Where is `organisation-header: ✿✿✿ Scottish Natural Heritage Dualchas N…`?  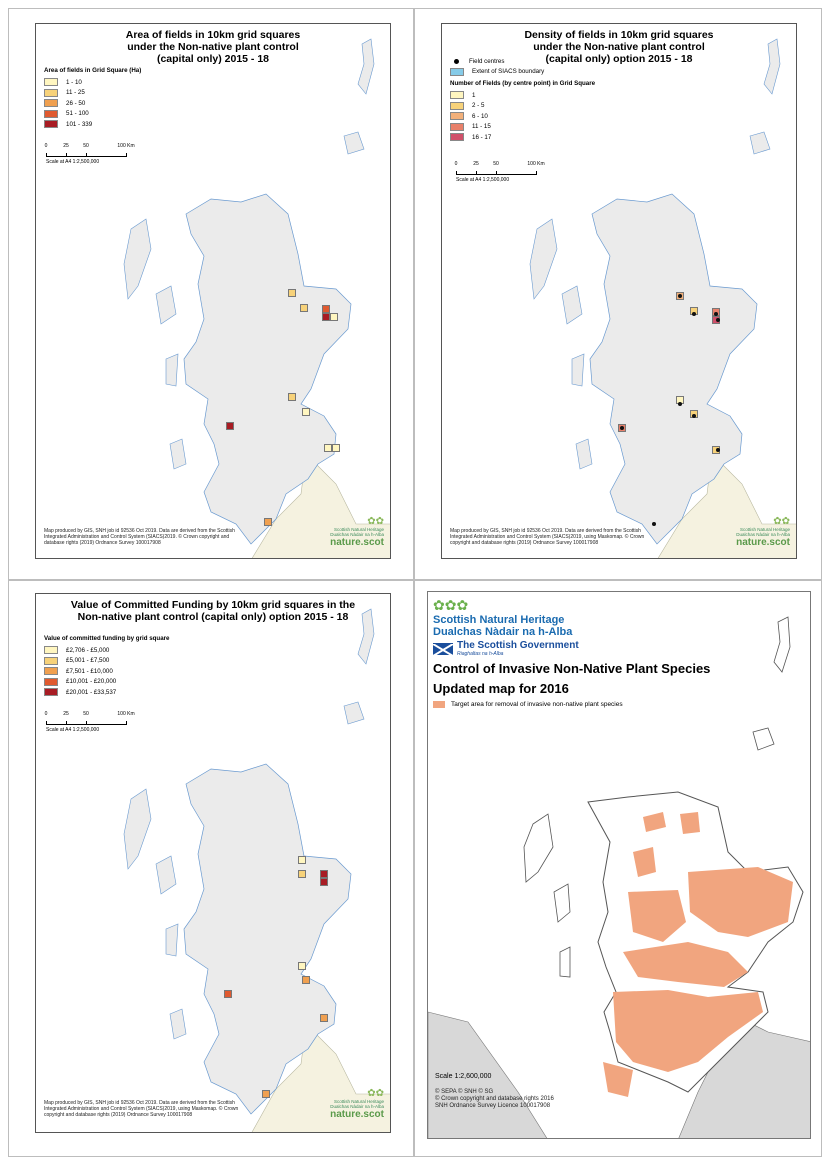
organisation-header: ✿✿✿ Scottish Natural Heritage Dualchas N… is located at coordinates (505, 627).